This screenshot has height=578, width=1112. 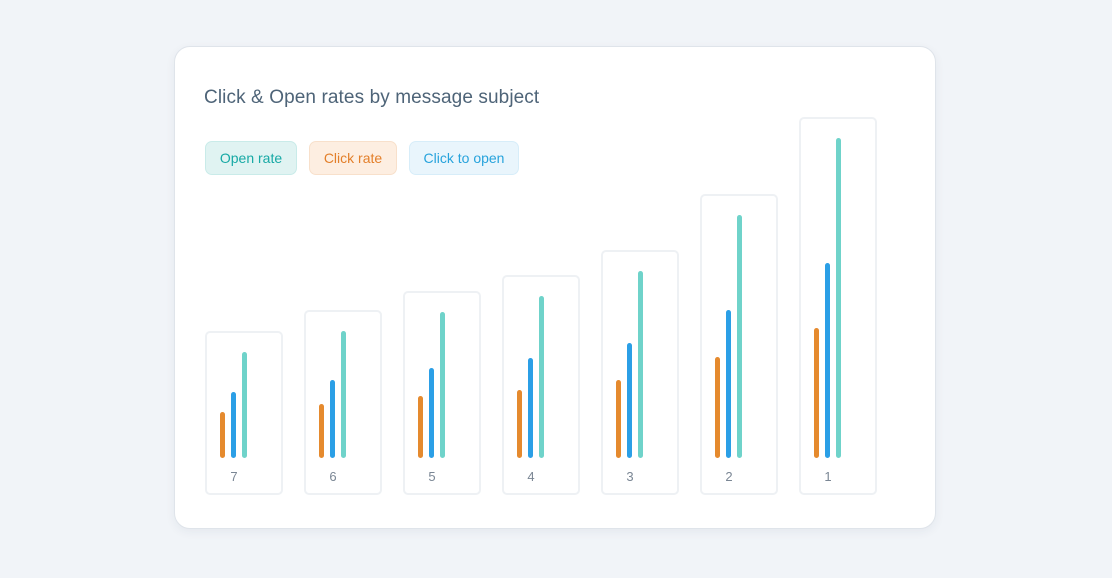 I want to click on legend-label-open-rate: Open rate, so click(x=251, y=158).